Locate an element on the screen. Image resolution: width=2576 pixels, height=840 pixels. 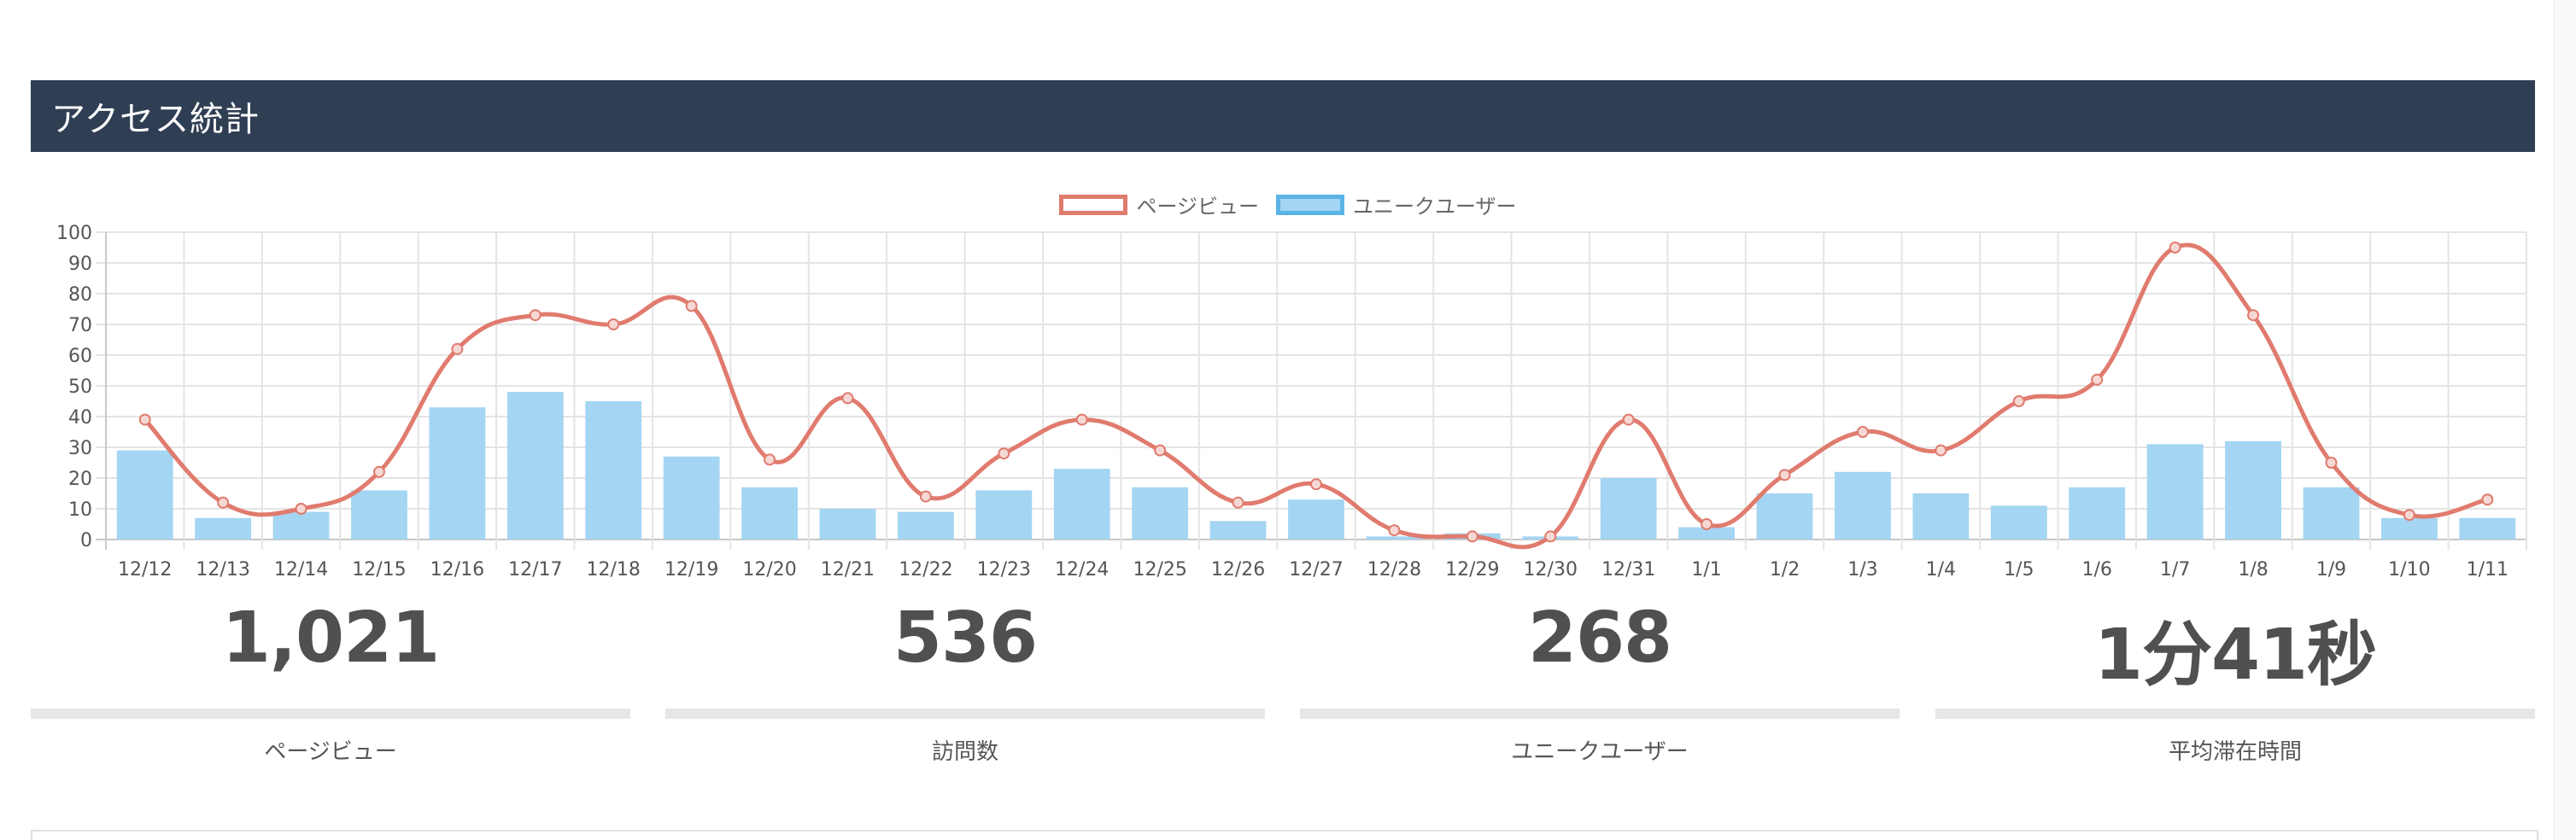
y-tick-label: 70 is located at coordinates (80, 325).